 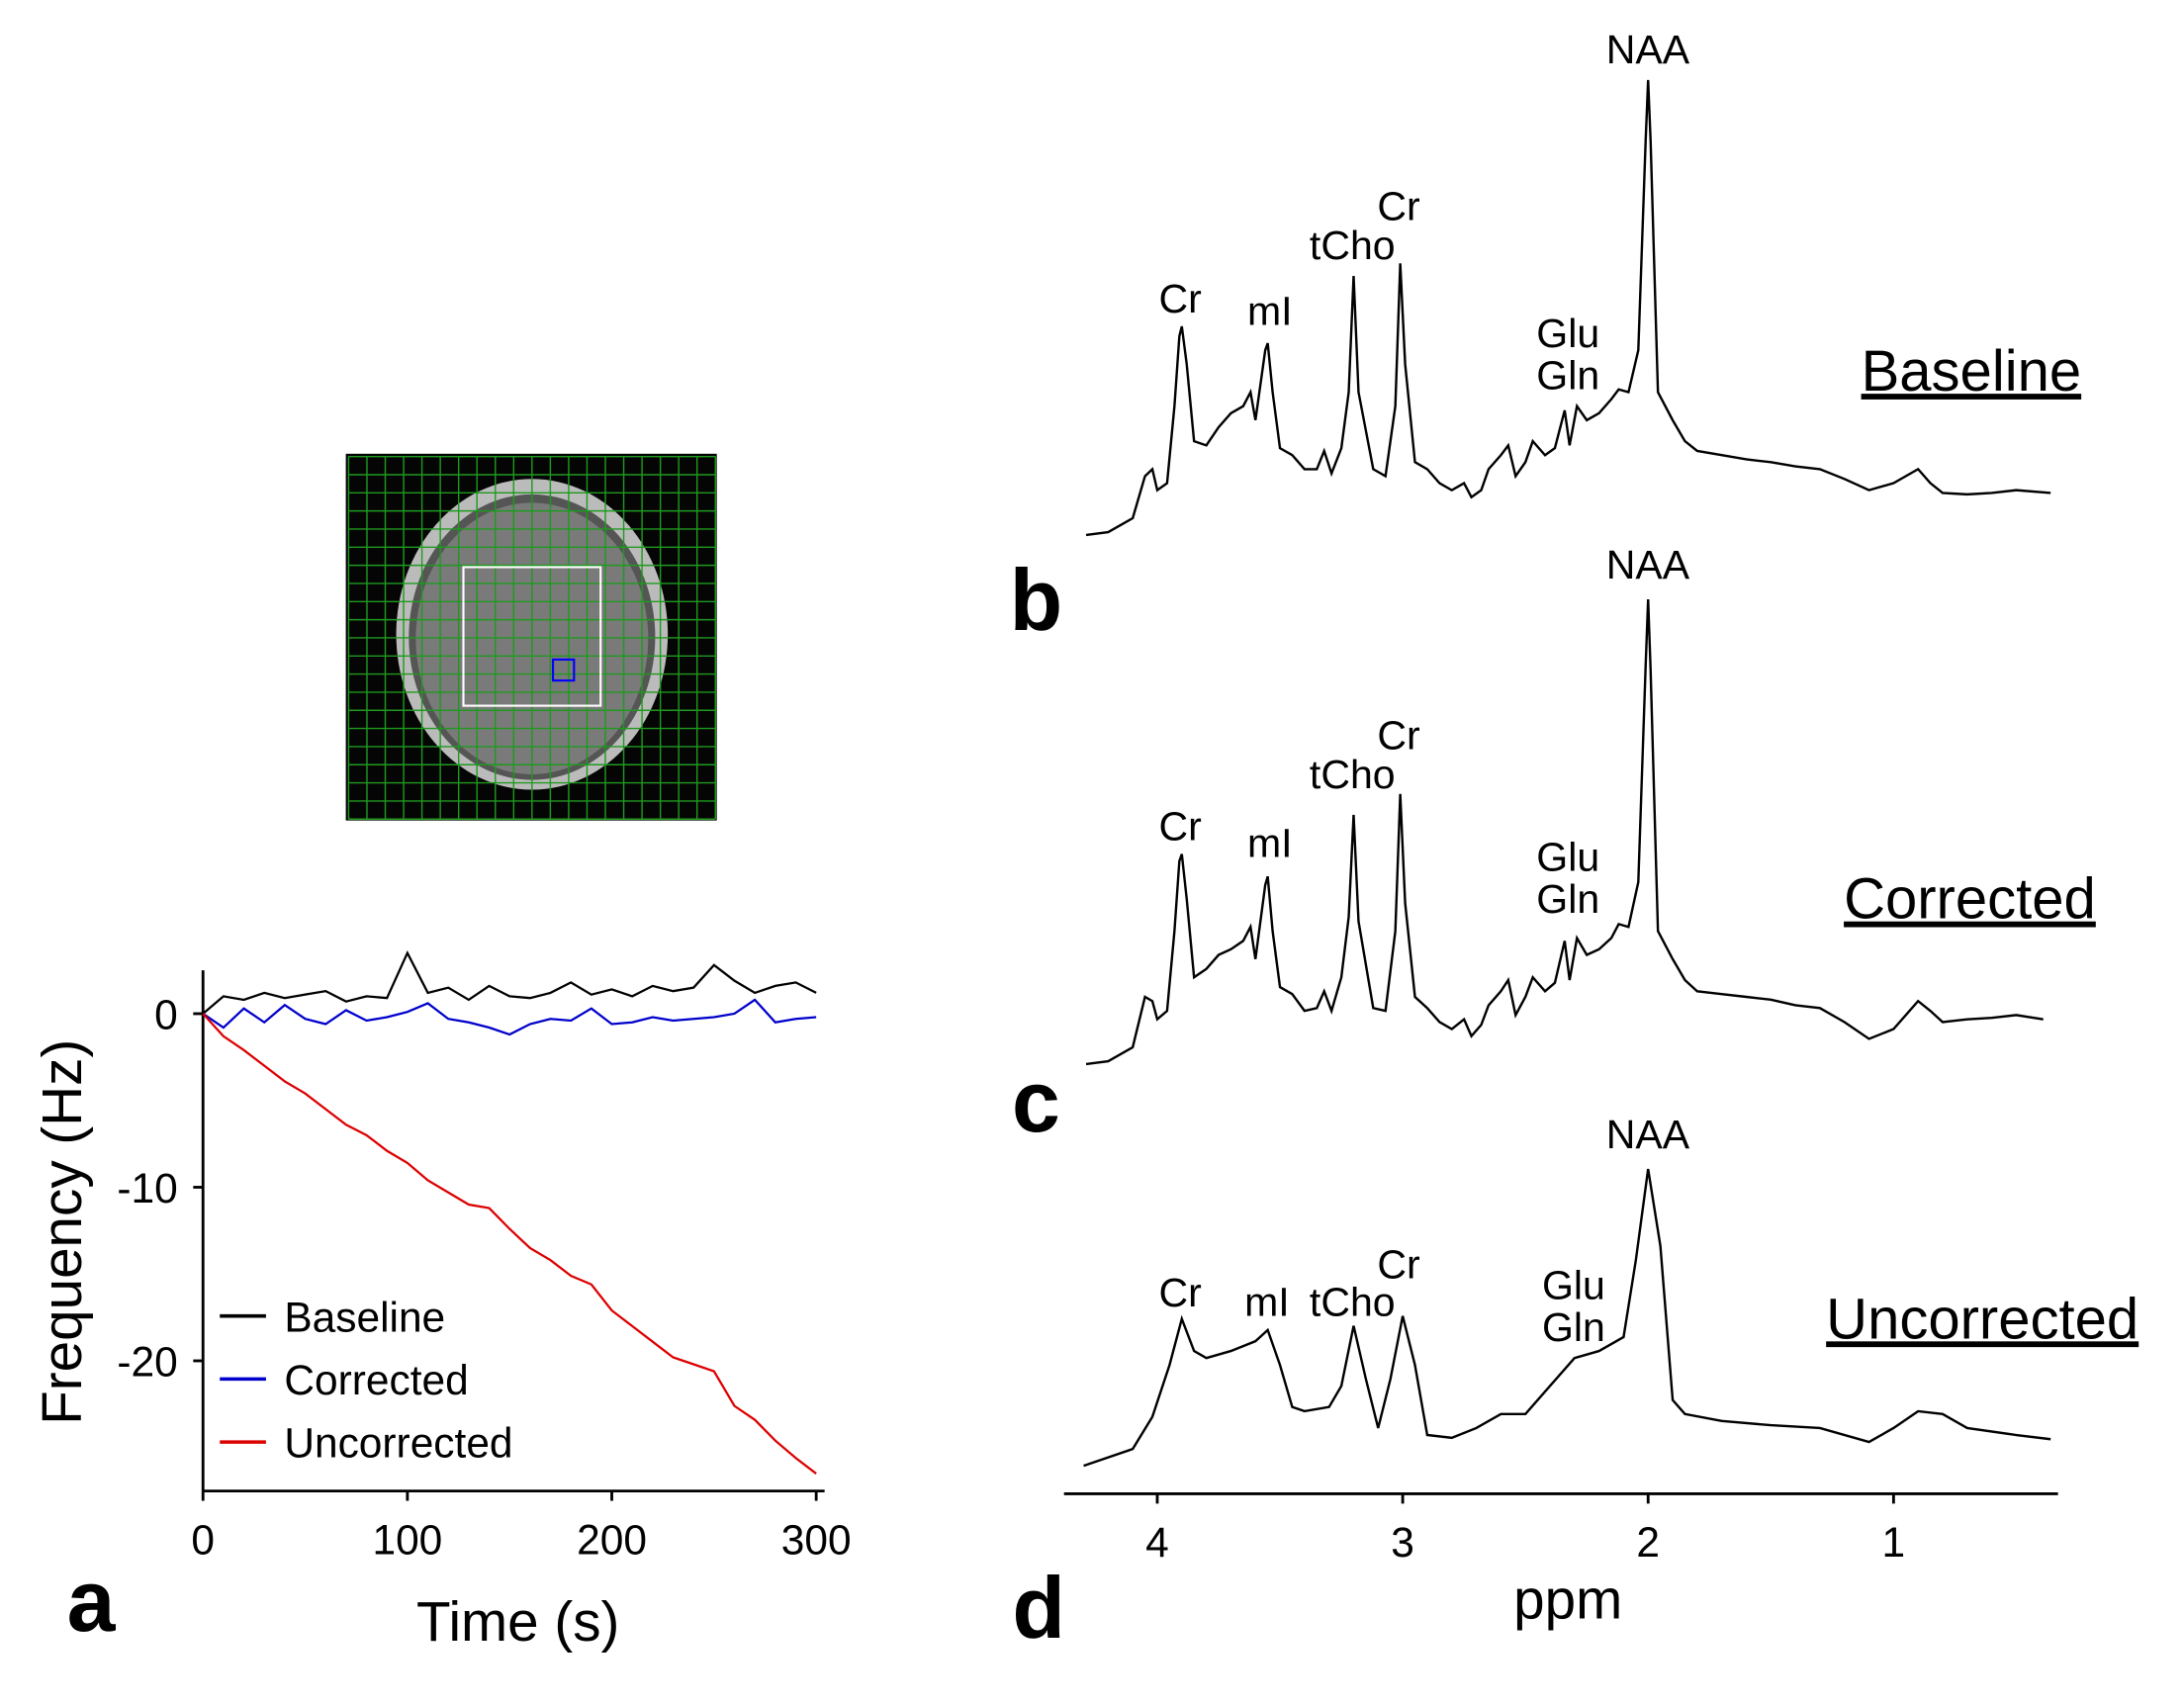 I want to click on legend-label: Corrected, so click(x=376, y=1380).